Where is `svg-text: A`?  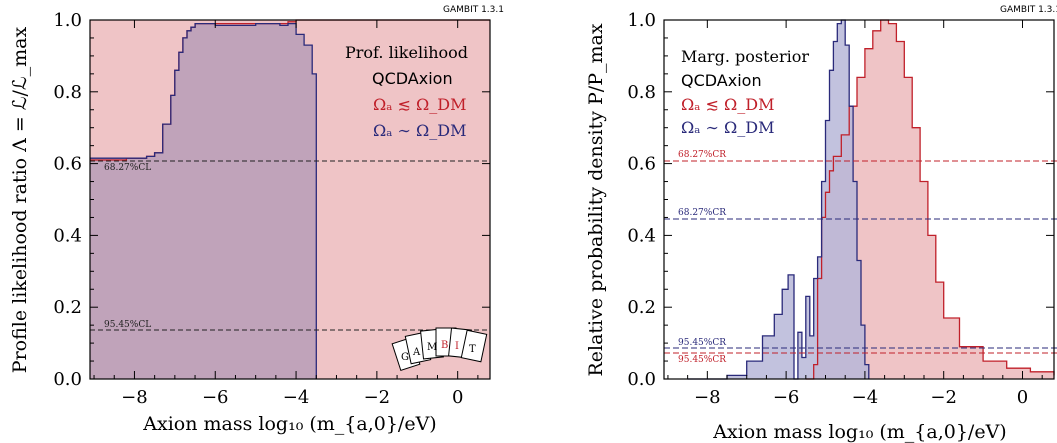
svg-text: A is located at coordinates (416, 352).